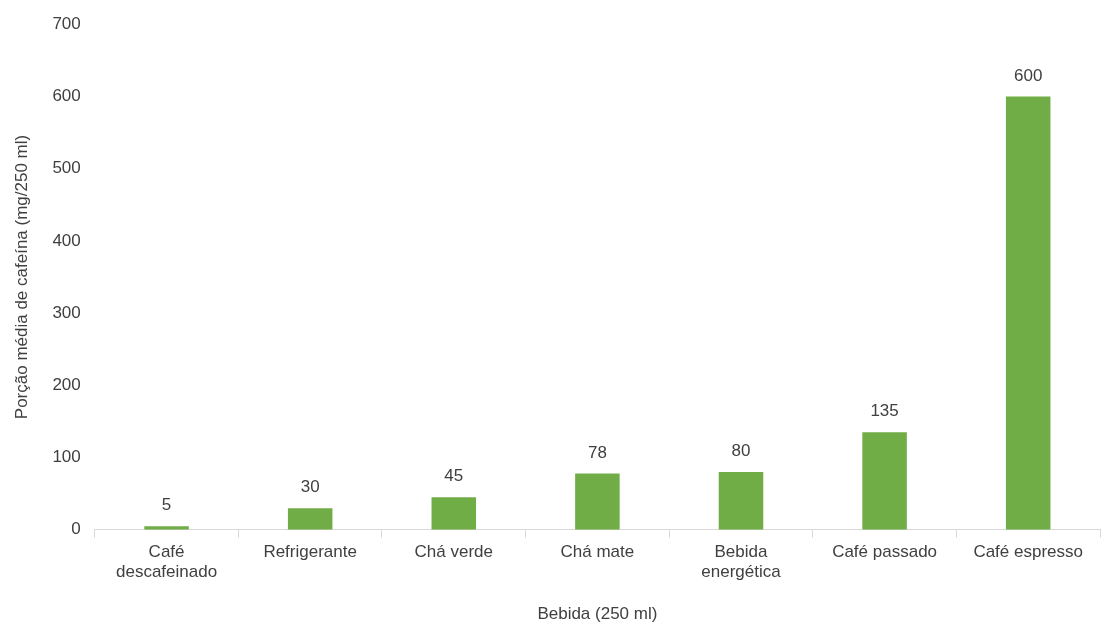 This screenshot has width=1104, height=637. Describe the element at coordinates (66, 457) in the screenshot. I see `y-tick-label: 100` at that location.